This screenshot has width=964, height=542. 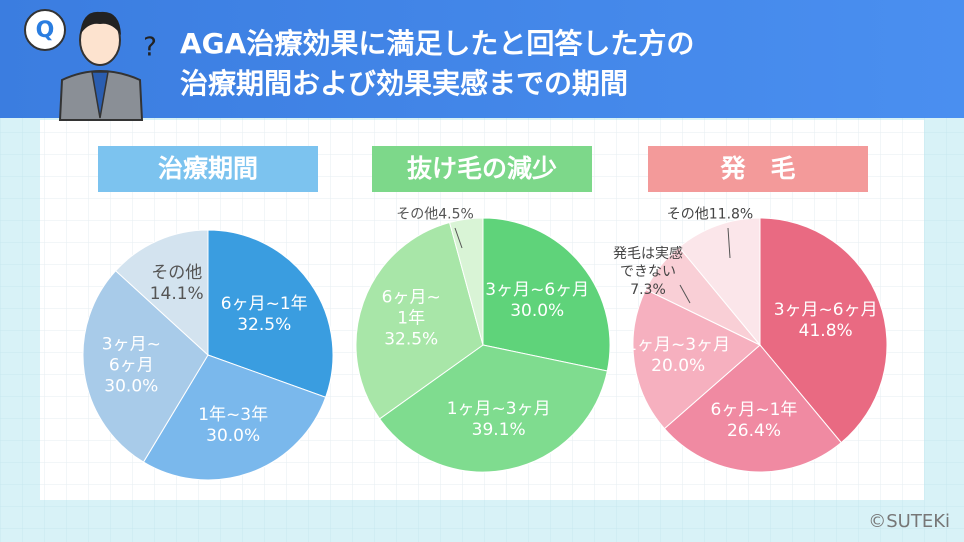 I want to click on category-label: 3ヶ月~ 6ヶ月, so click(x=131, y=355).